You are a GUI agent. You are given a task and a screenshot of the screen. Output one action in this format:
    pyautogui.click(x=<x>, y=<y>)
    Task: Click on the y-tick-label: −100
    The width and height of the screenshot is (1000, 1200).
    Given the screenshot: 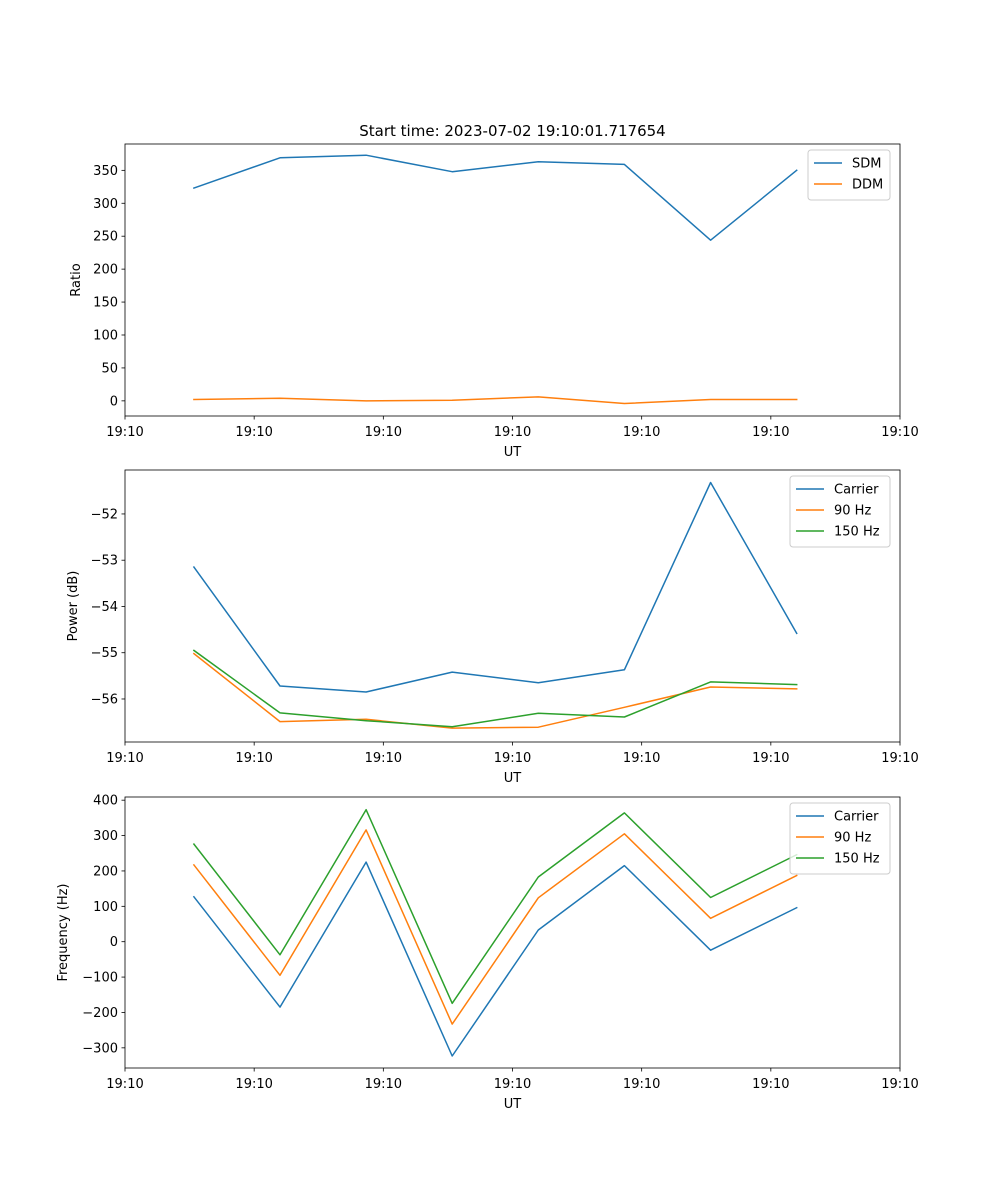 What is the action you would take?
    pyautogui.click(x=100, y=978)
    